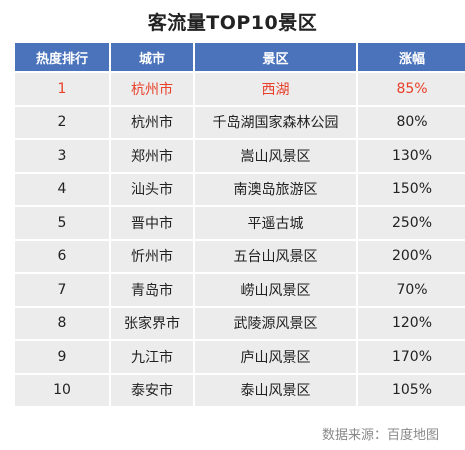  I want to click on spot-cell: 南澳岛旅游区, so click(275, 189).